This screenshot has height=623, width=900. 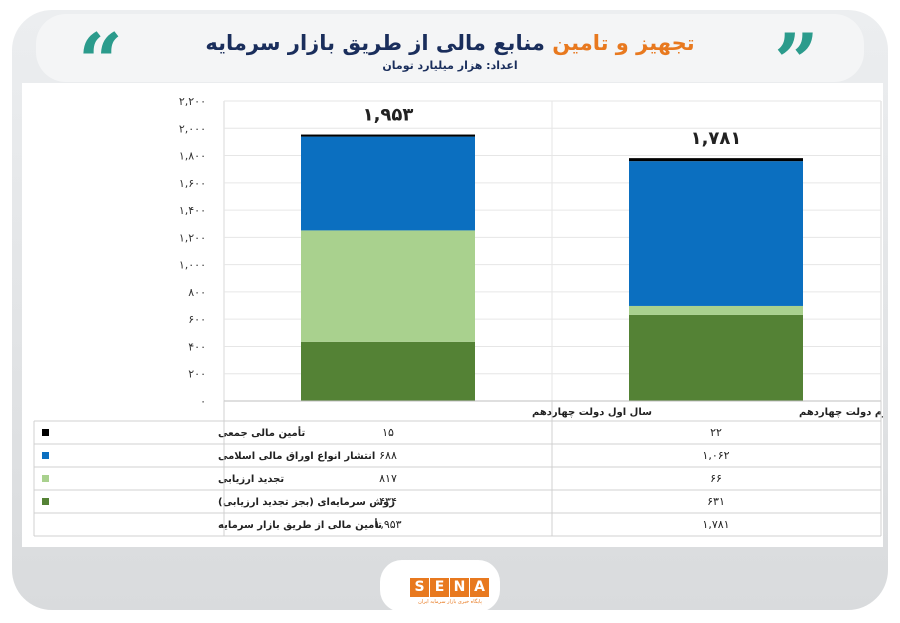 What do you see at coordinates (716, 432) in the screenshot?
I see `table-cell: ۲۲` at bounding box center [716, 432].